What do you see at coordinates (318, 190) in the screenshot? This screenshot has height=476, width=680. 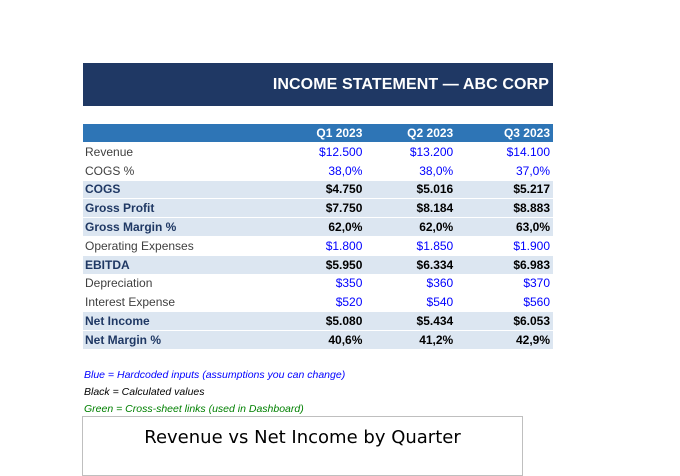 I see `table-row: COGS $4.750 $5.016 $5.217` at bounding box center [318, 190].